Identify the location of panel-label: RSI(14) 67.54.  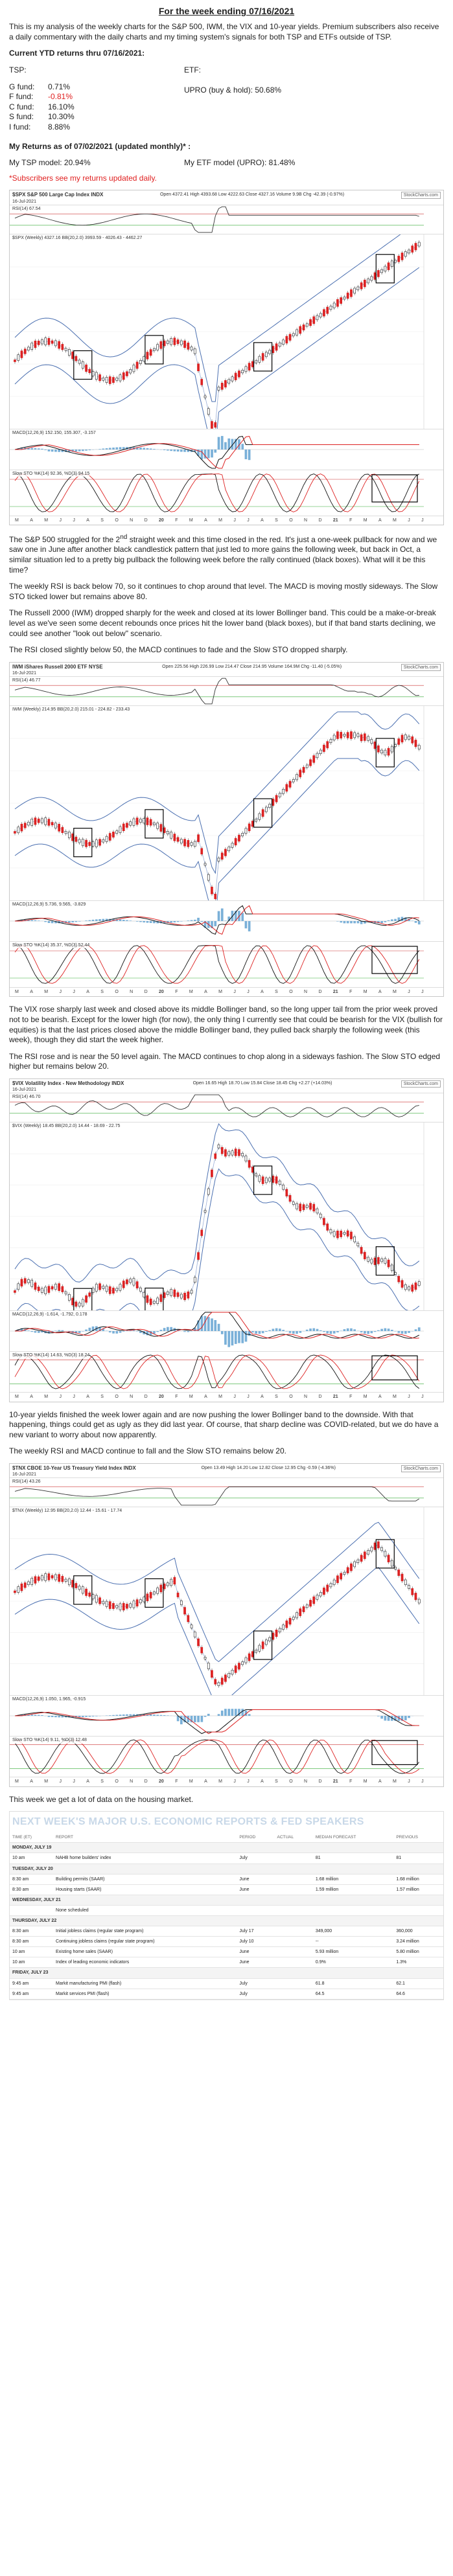
(27, 209).